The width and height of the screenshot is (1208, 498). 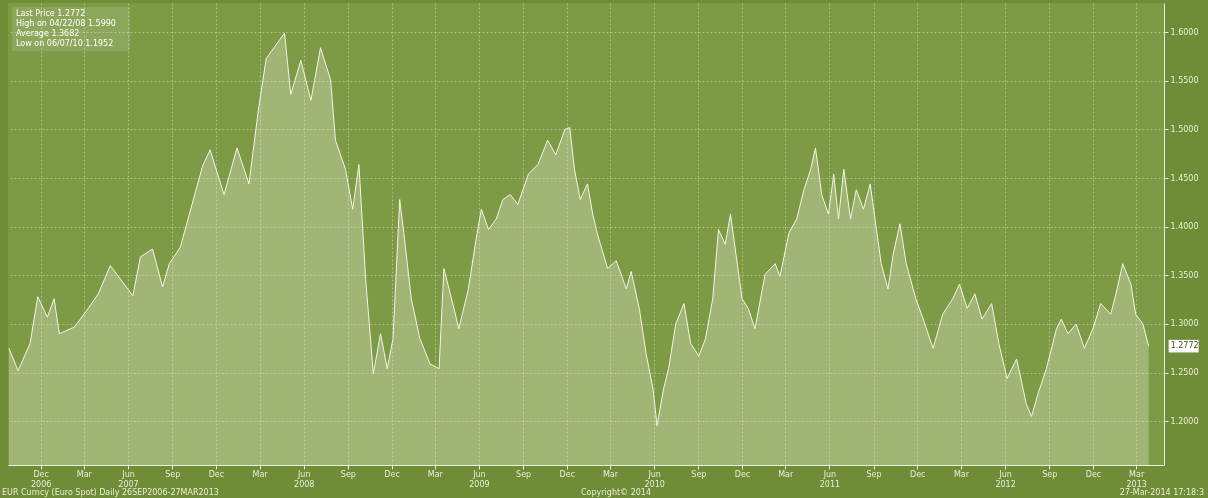 I want to click on x-tick-label: Jun 2011, so click(x=830, y=479).